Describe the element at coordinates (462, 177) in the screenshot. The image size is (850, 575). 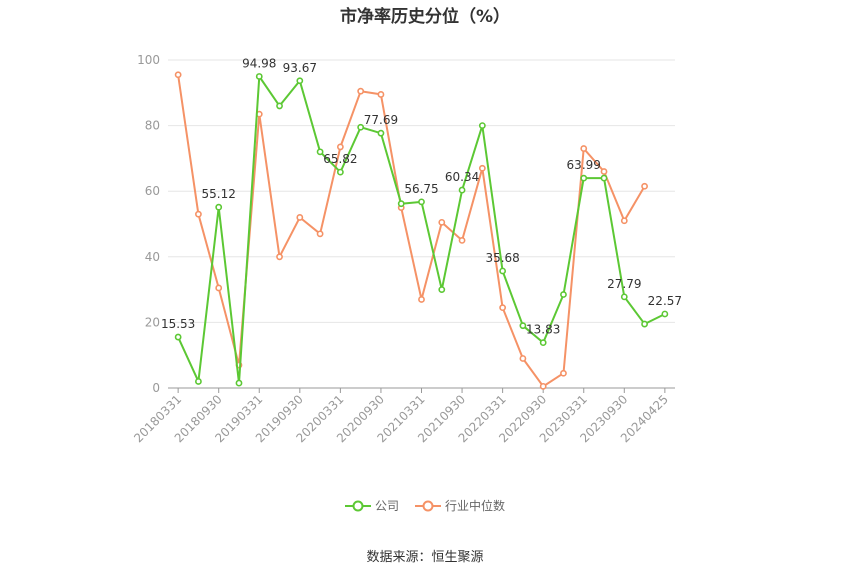
I see `data-label: 60.34` at that location.